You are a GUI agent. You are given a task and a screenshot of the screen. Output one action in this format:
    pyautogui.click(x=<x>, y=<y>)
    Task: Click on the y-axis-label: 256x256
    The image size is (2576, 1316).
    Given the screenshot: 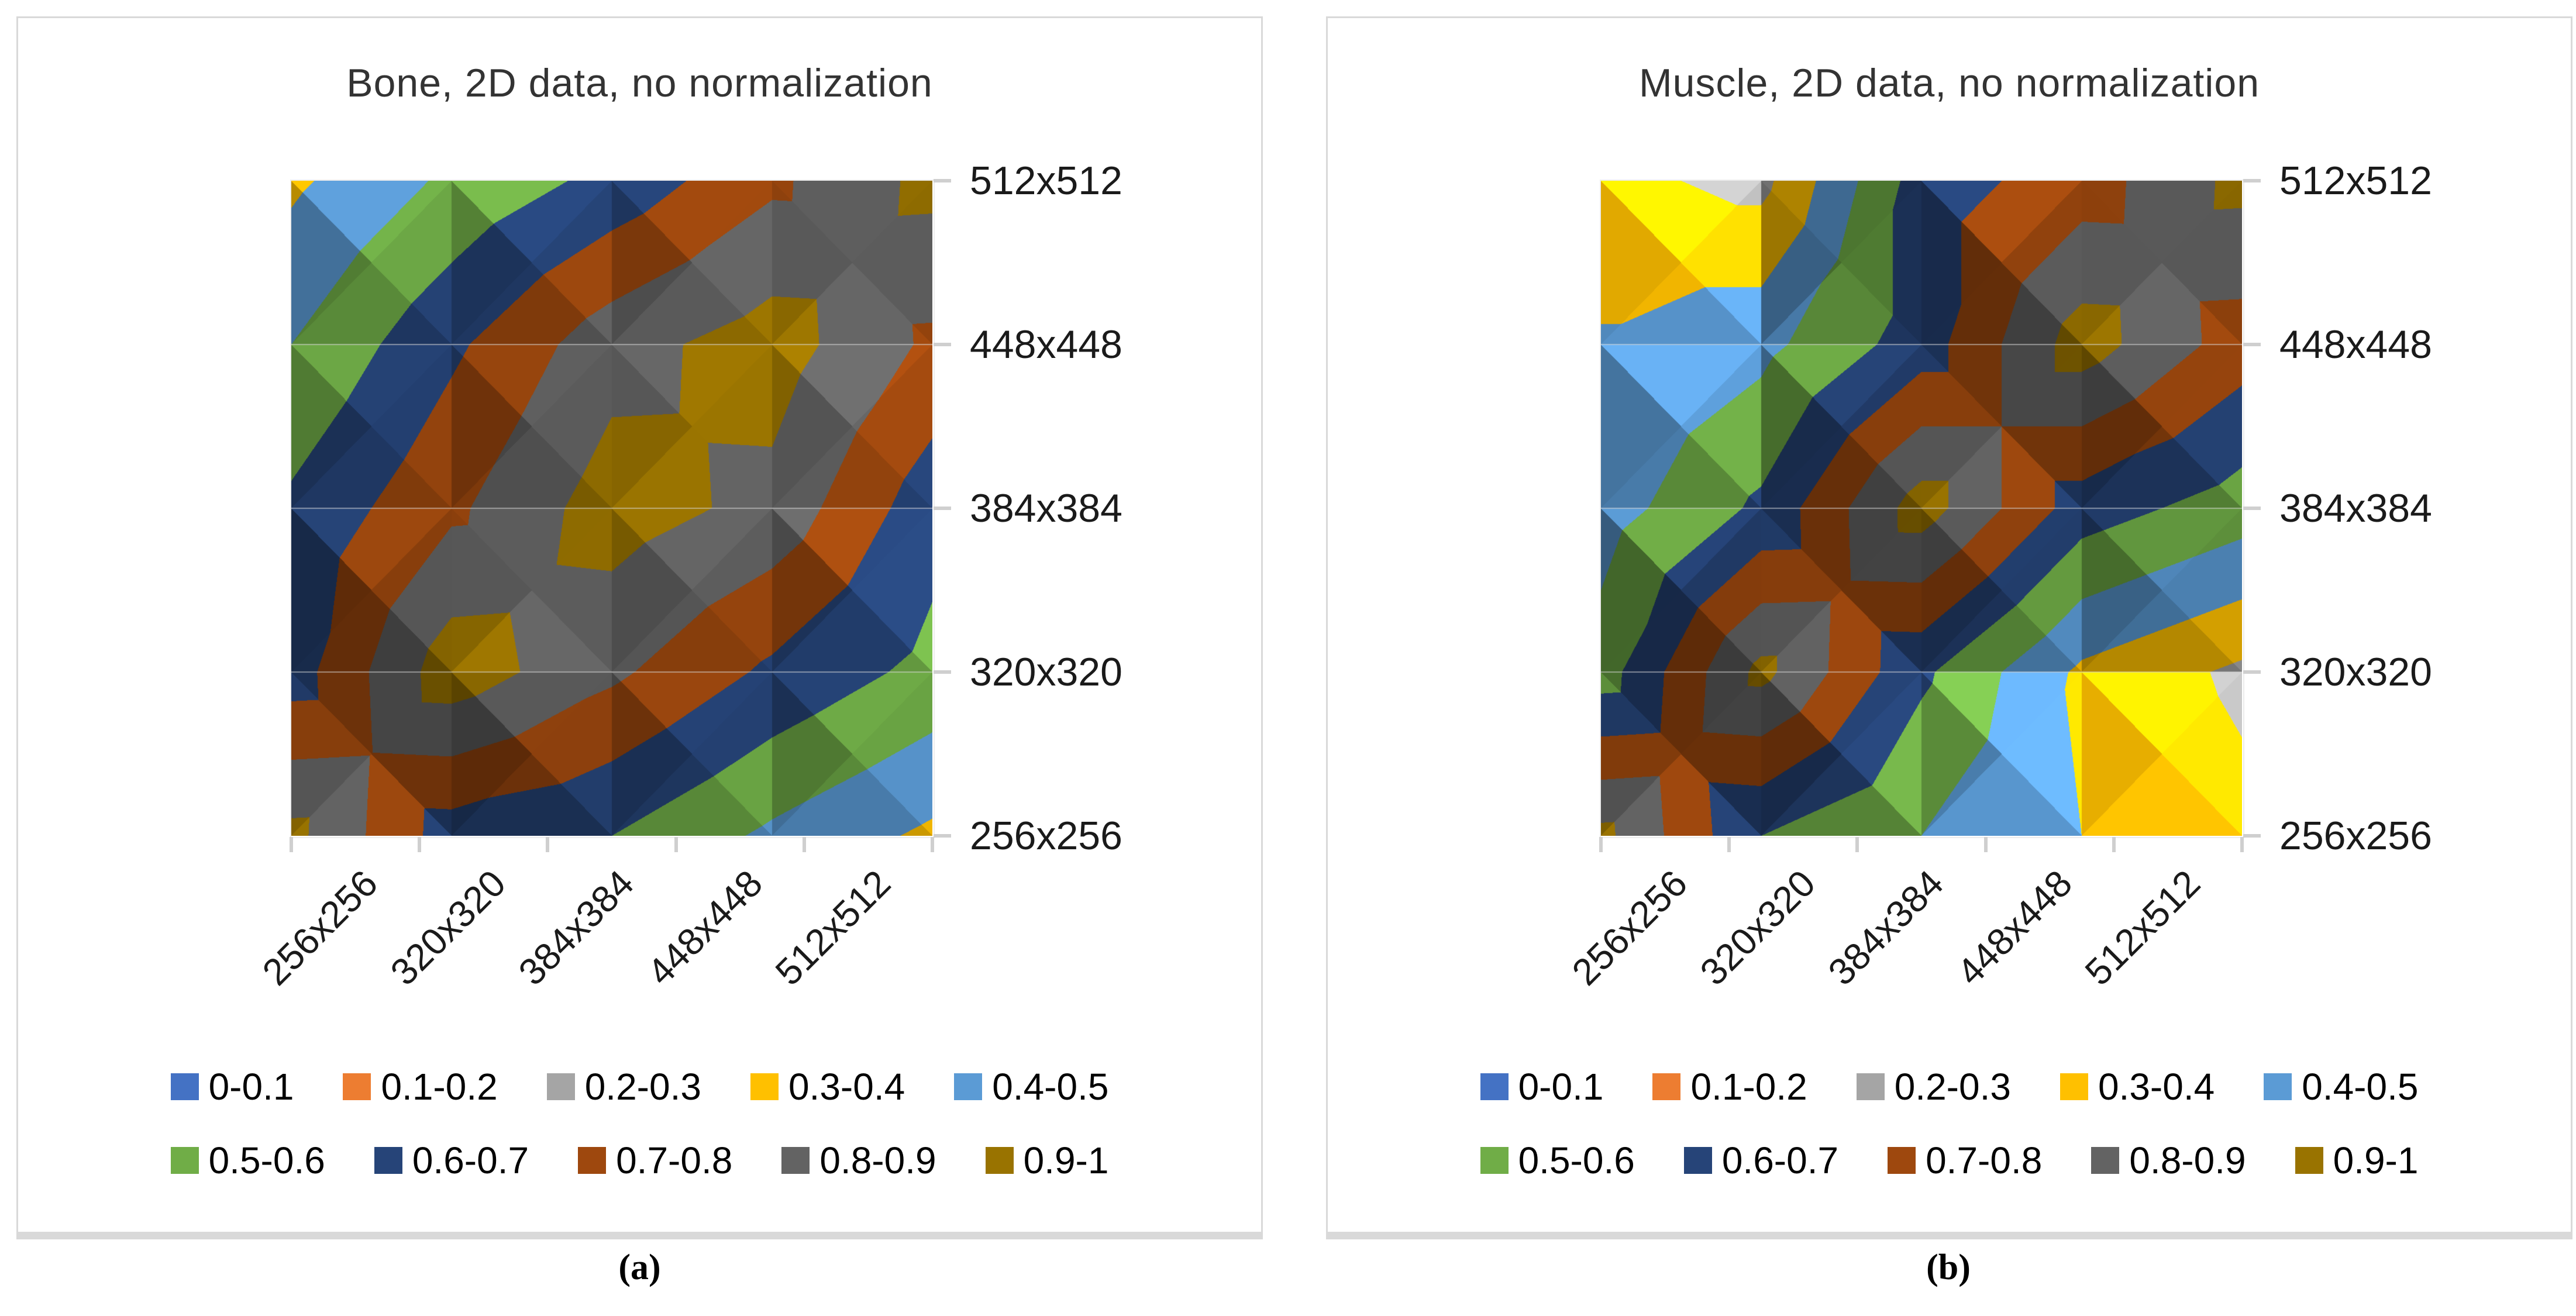 What is the action you would take?
    pyautogui.click(x=2355, y=836)
    